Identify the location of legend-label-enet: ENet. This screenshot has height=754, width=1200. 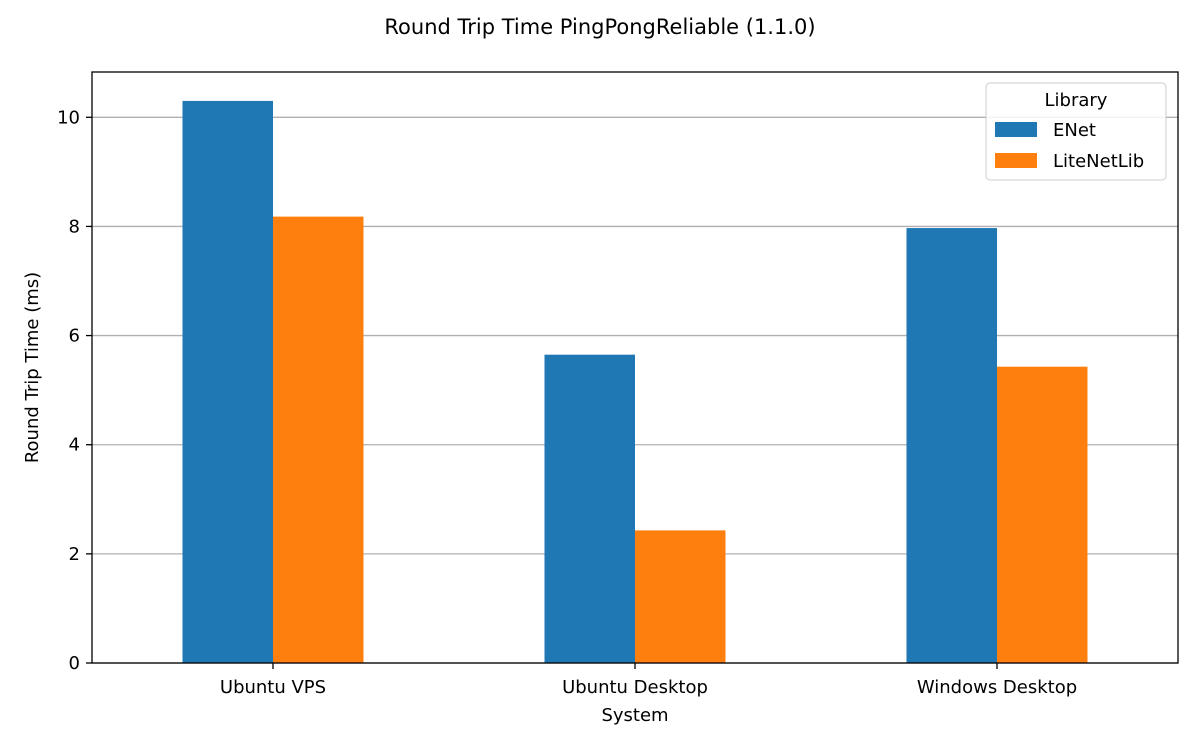
(1074, 130).